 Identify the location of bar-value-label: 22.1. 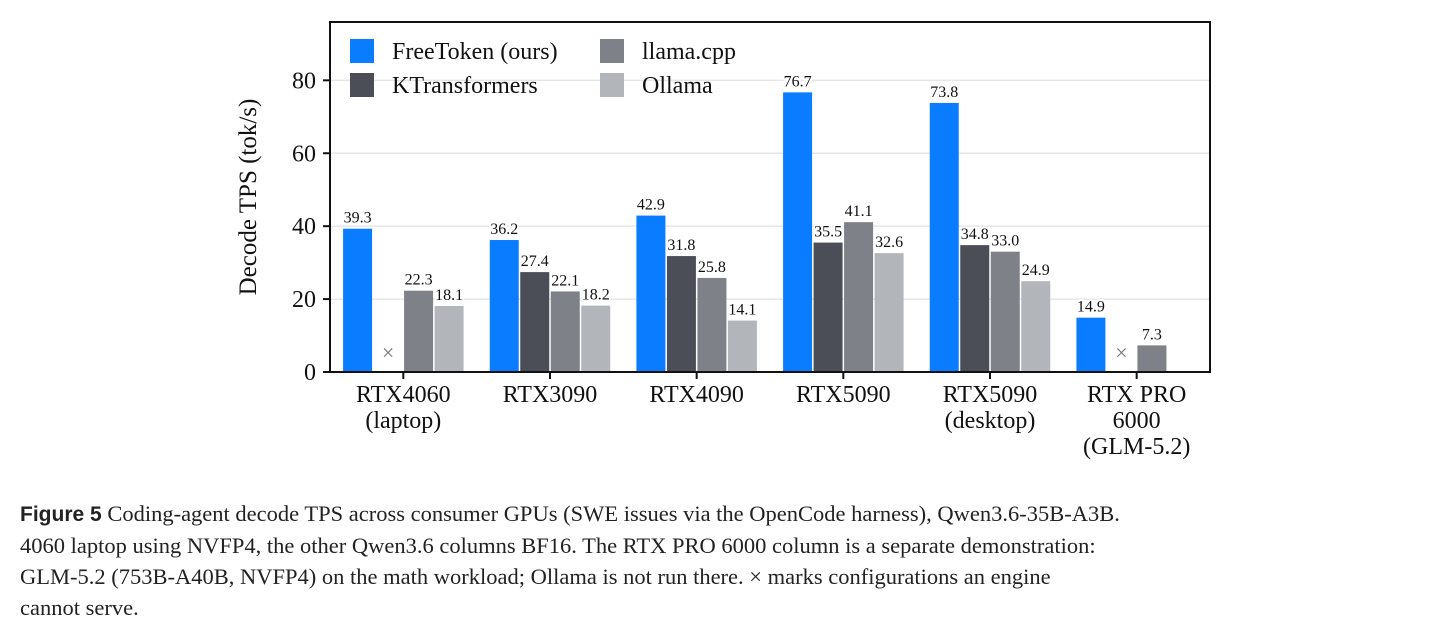
(565, 280).